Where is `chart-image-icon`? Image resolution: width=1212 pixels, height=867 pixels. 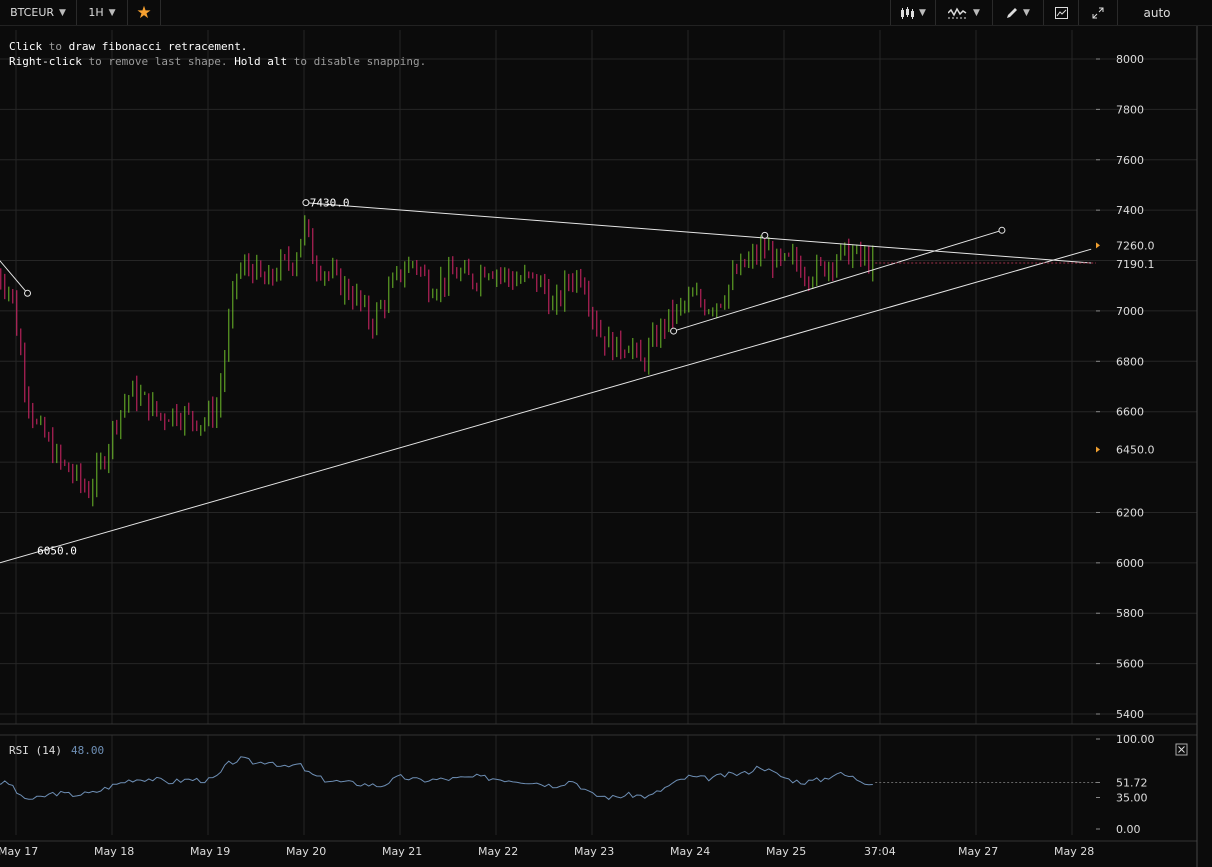
chart-image-icon is located at coordinates (1061, 12).